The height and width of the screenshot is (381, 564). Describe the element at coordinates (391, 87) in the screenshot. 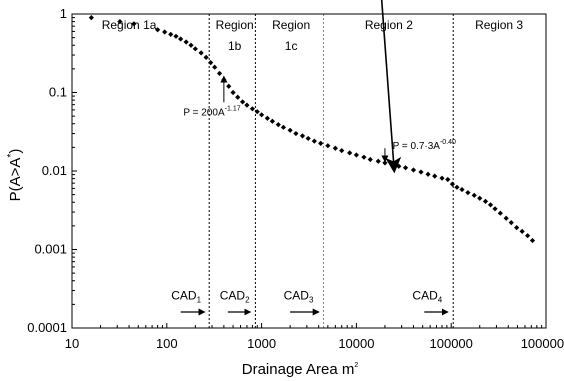

I see `callout-arrow` at that location.